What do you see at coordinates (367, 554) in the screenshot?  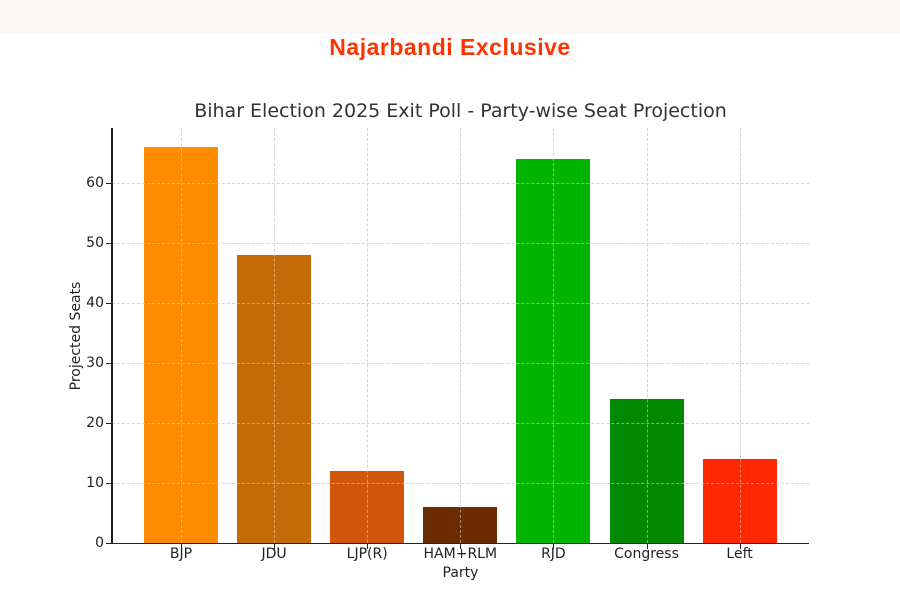 I see `x-tick-label: LJP(R)` at bounding box center [367, 554].